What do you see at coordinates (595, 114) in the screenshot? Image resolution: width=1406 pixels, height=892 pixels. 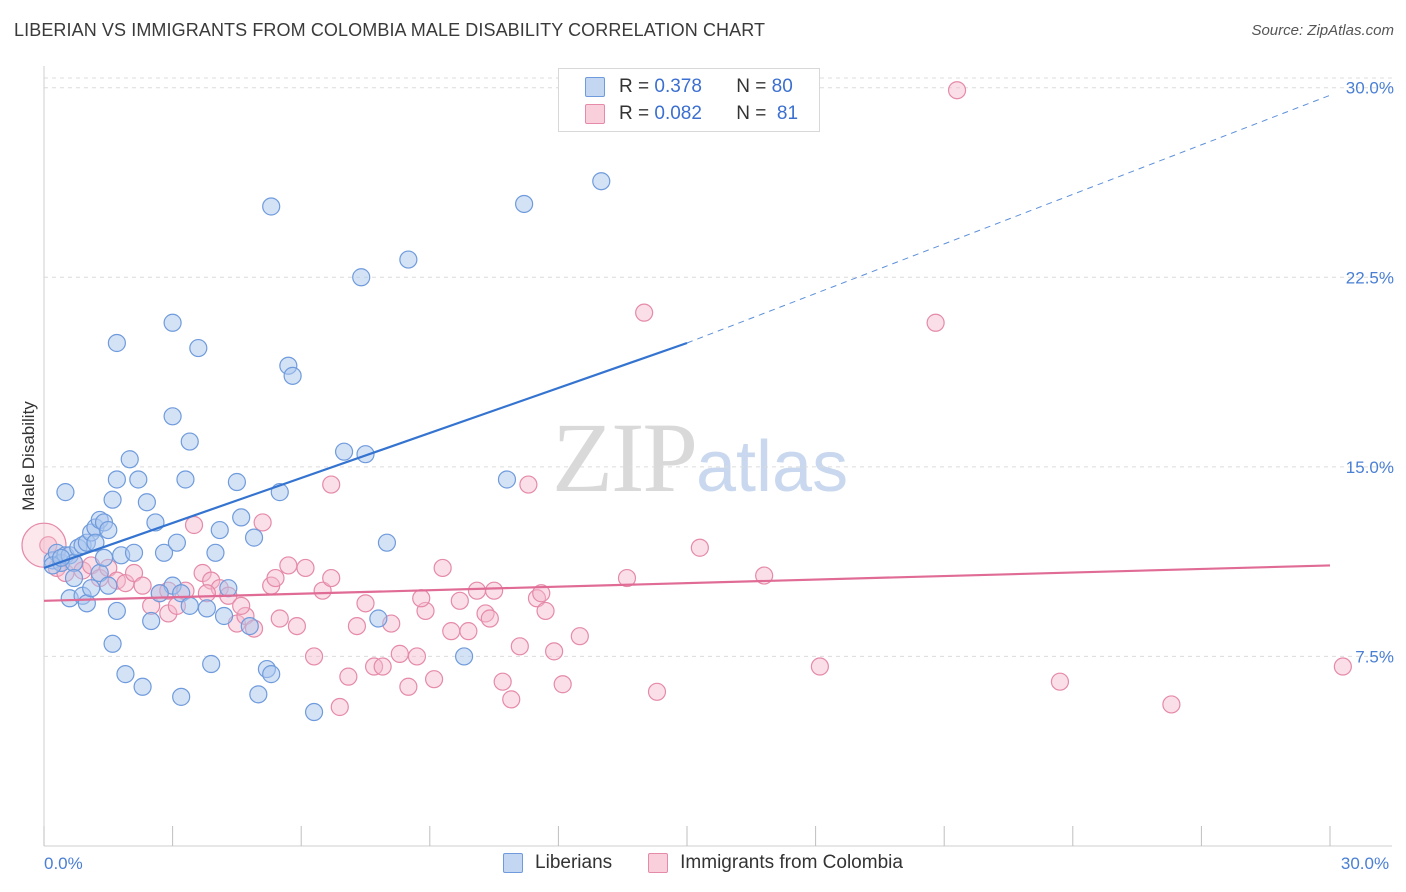 I see `legend-swatch-colombia` at bounding box center [595, 114].